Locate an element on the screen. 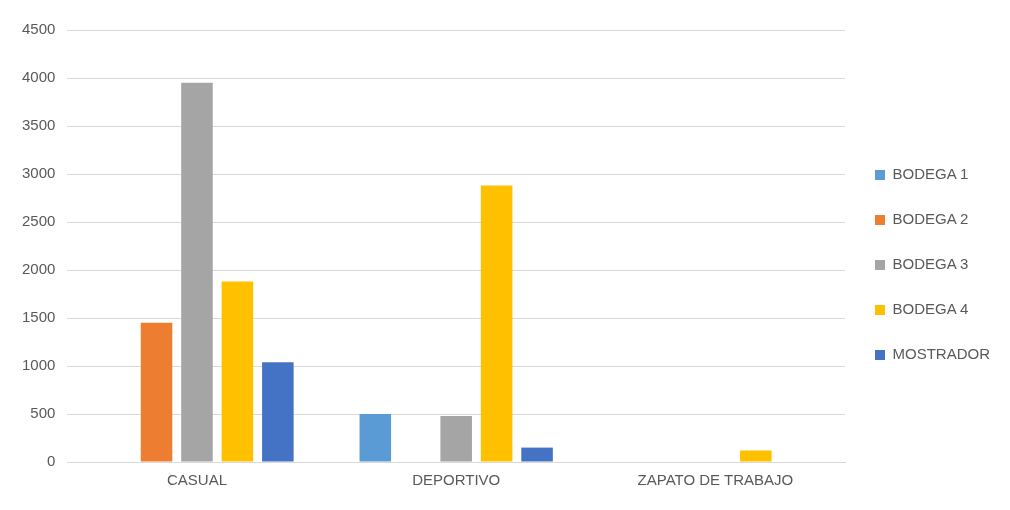 The width and height of the screenshot is (1010, 510). y-tick-label: 1500 is located at coordinates (38, 317).